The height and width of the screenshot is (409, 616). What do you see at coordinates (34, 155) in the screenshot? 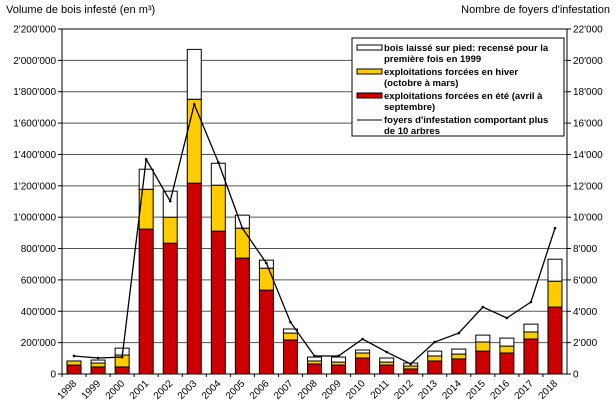
I see `y-tick-label: 1'400'000` at bounding box center [34, 155].